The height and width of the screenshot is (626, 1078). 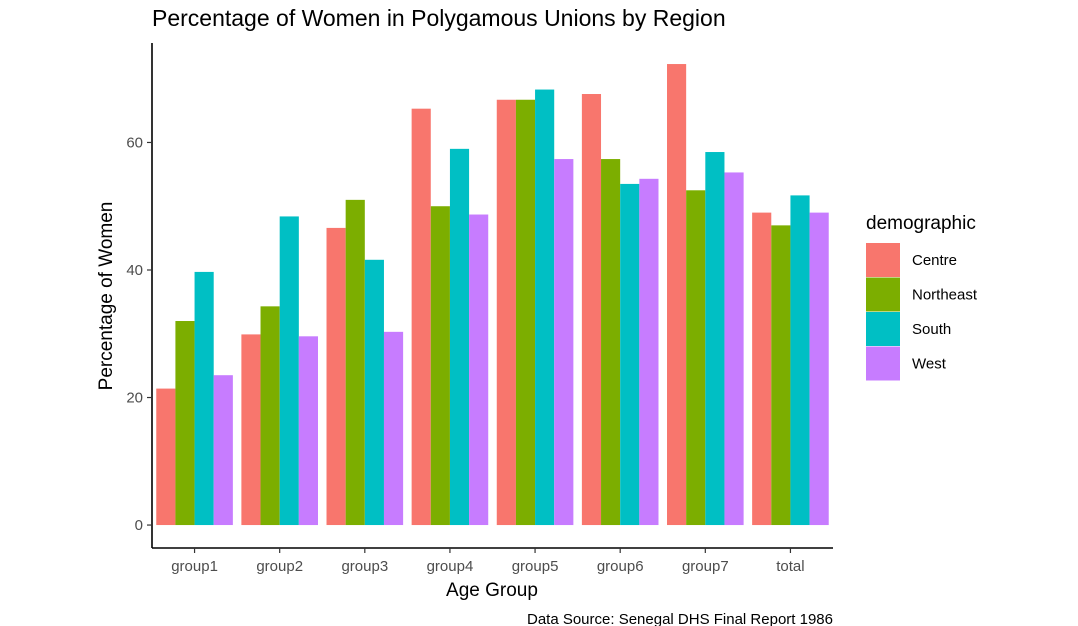 What do you see at coordinates (677, 295) in the screenshot?
I see `bar-centre-group7` at bounding box center [677, 295].